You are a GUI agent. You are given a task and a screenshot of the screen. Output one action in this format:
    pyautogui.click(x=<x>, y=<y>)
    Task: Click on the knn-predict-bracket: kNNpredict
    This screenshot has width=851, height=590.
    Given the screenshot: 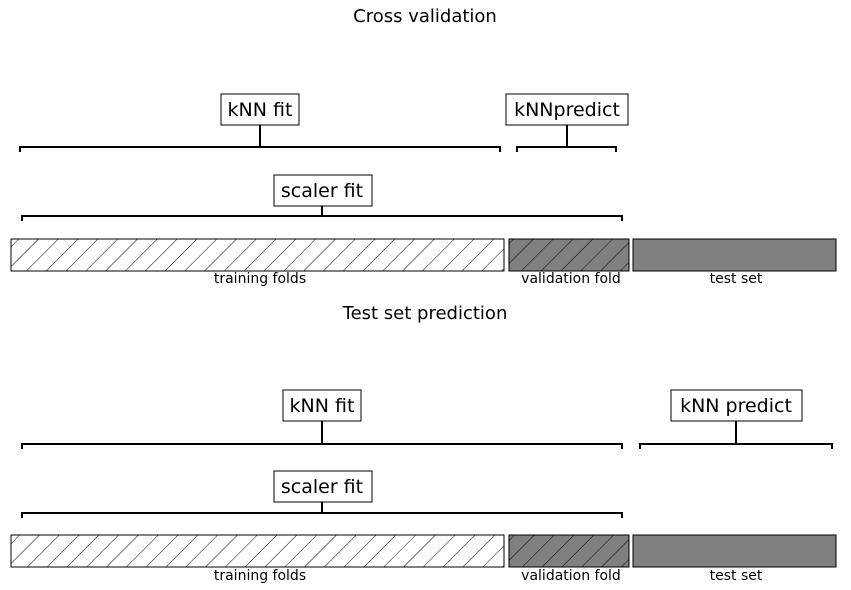 What is the action you would take?
    pyautogui.click(x=567, y=122)
    